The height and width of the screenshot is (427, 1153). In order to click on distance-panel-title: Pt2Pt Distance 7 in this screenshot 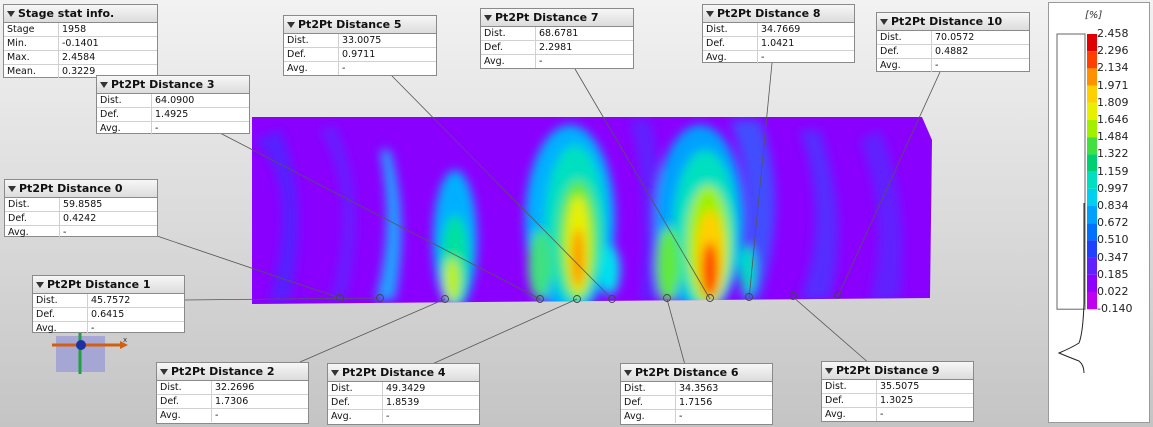, I will do `click(557, 18)`.